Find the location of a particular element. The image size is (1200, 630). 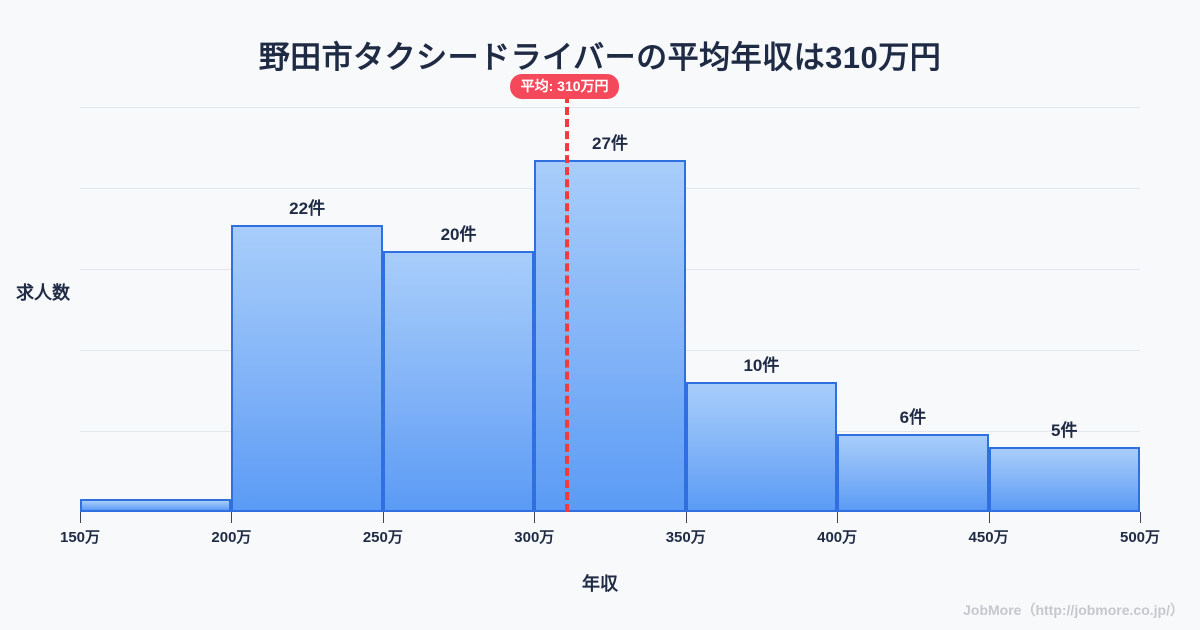

x-axis-tick-label: 500万 is located at coordinates (1140, 537).